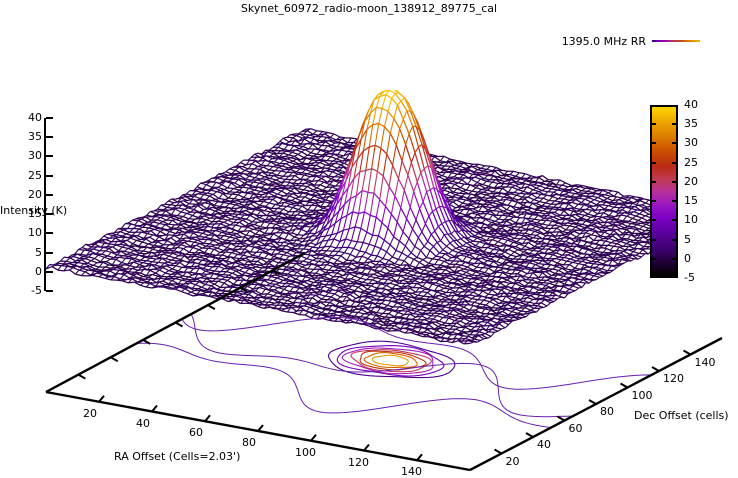 The image size is (738, 478). Describe the element at coordinates (358, 462) in the screenshot. I see `ra-axis-tick-label: 120` at that location.